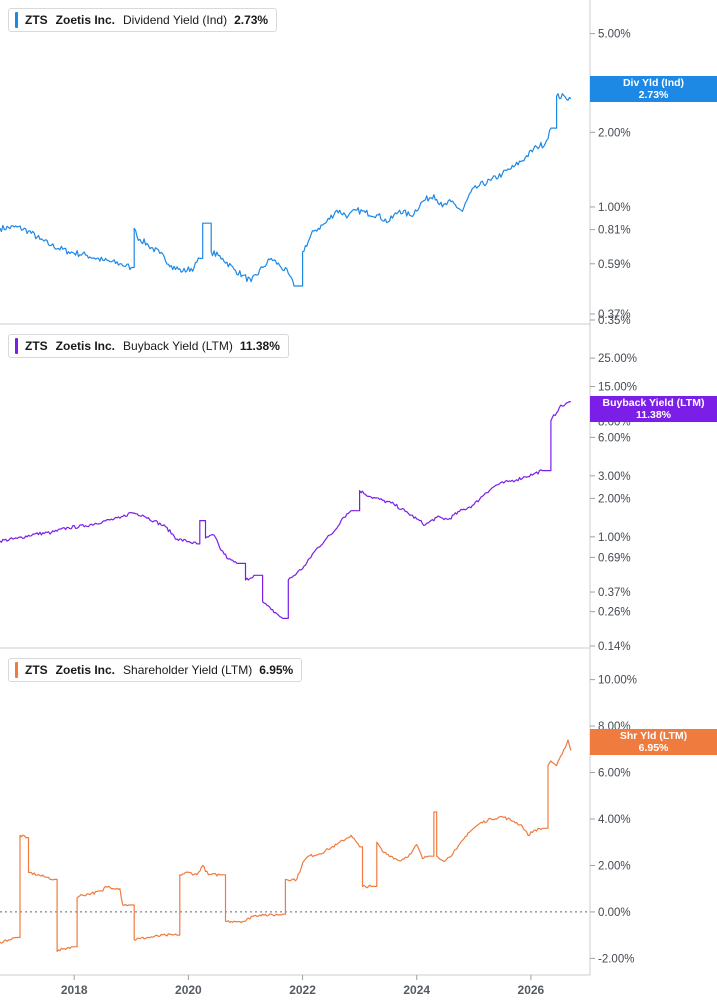 This screenshot has height=1005, width=717. Describe the element at coordinates (614, 321) in the screenshot. I see `y-tick-label: 0.35%` at that location.